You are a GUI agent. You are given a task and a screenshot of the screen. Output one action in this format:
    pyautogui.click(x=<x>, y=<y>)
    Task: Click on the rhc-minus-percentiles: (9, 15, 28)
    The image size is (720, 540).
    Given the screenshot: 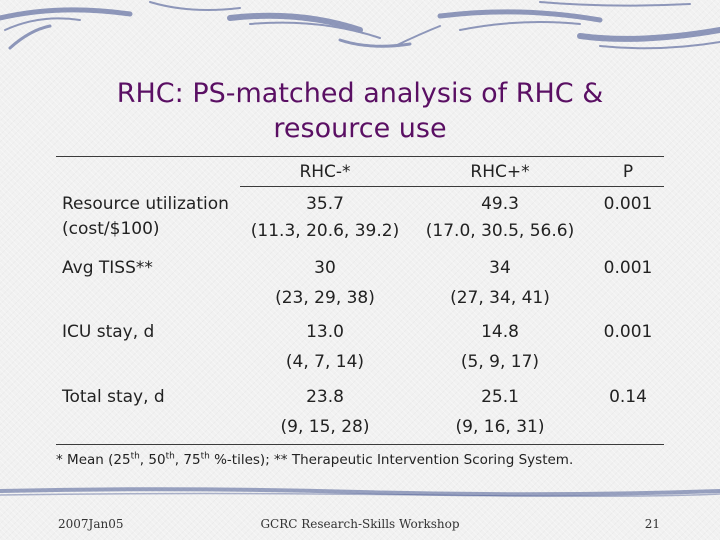 What is the action you would take?
    pyautogui.click(x=325, y=427)
    